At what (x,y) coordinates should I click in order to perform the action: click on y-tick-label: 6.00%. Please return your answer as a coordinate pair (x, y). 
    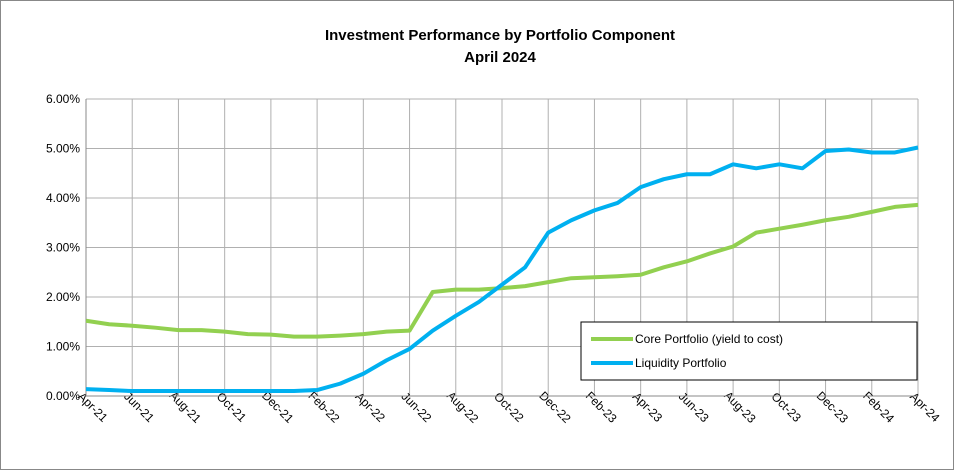
    Looking at the image, I should click on (63, 99).